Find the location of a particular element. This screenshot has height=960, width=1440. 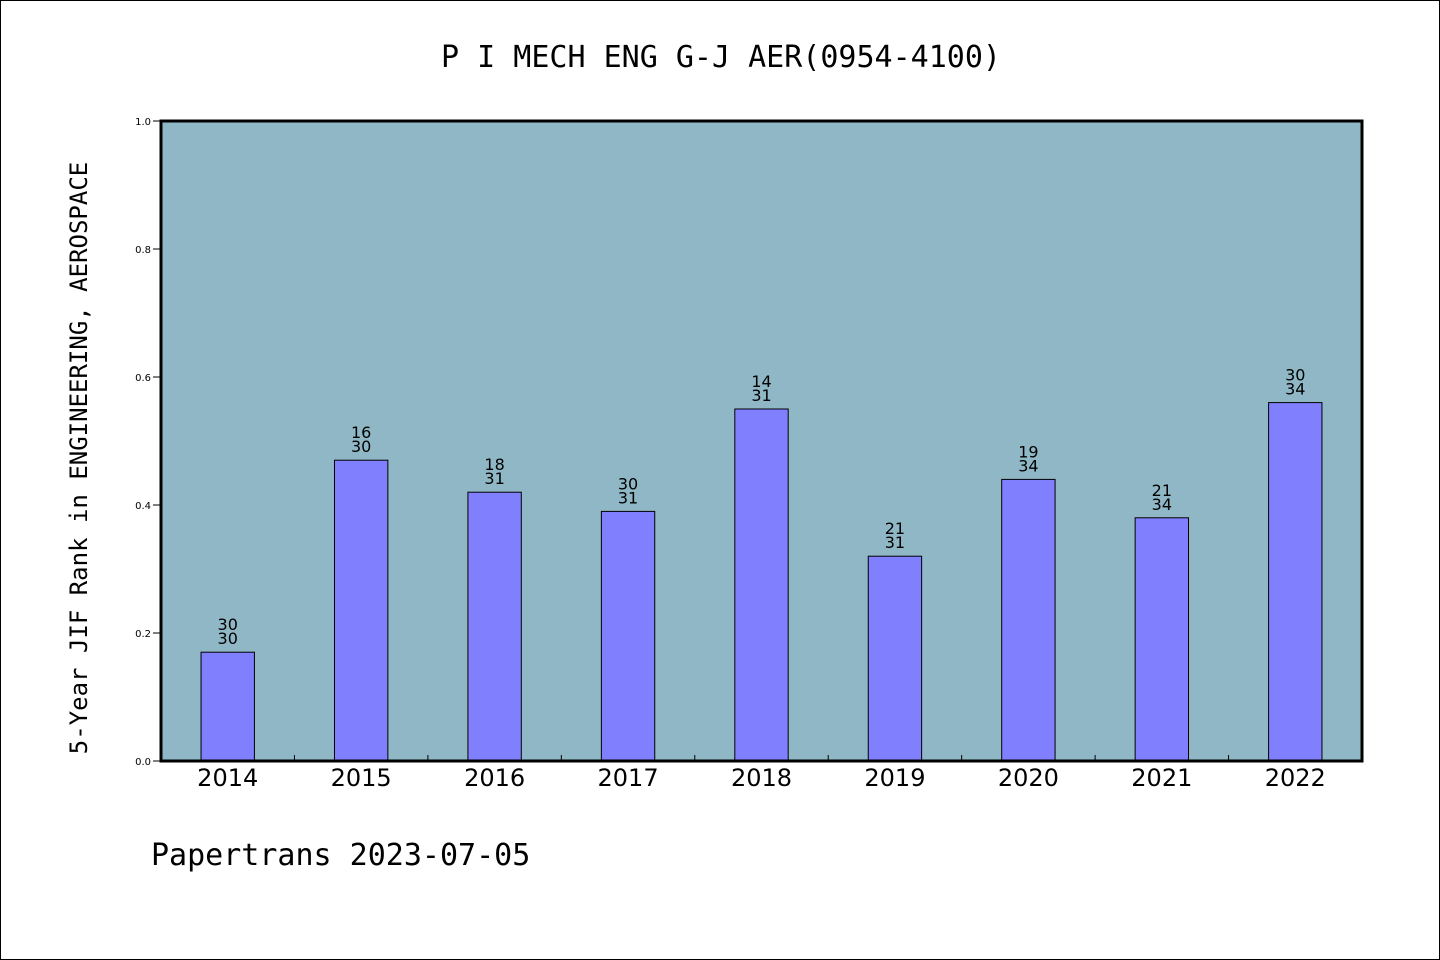

y-tick-label: 0.4 is located at coordinates (143, 506).